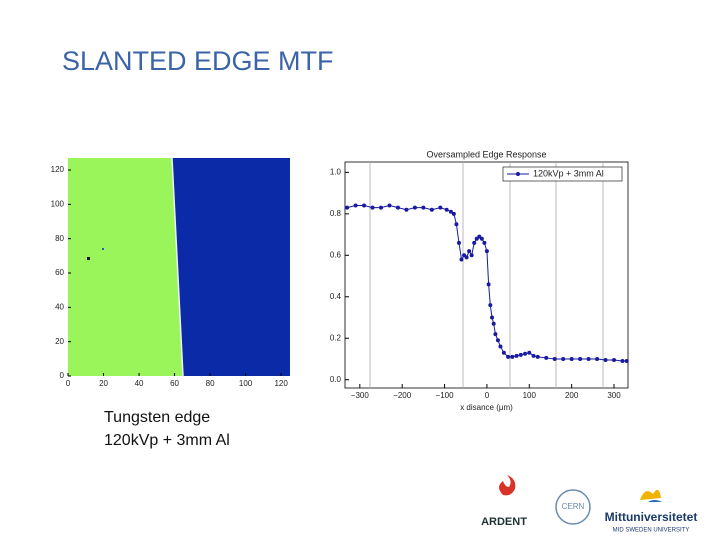  I want to click on green-region, so click(125, 267).